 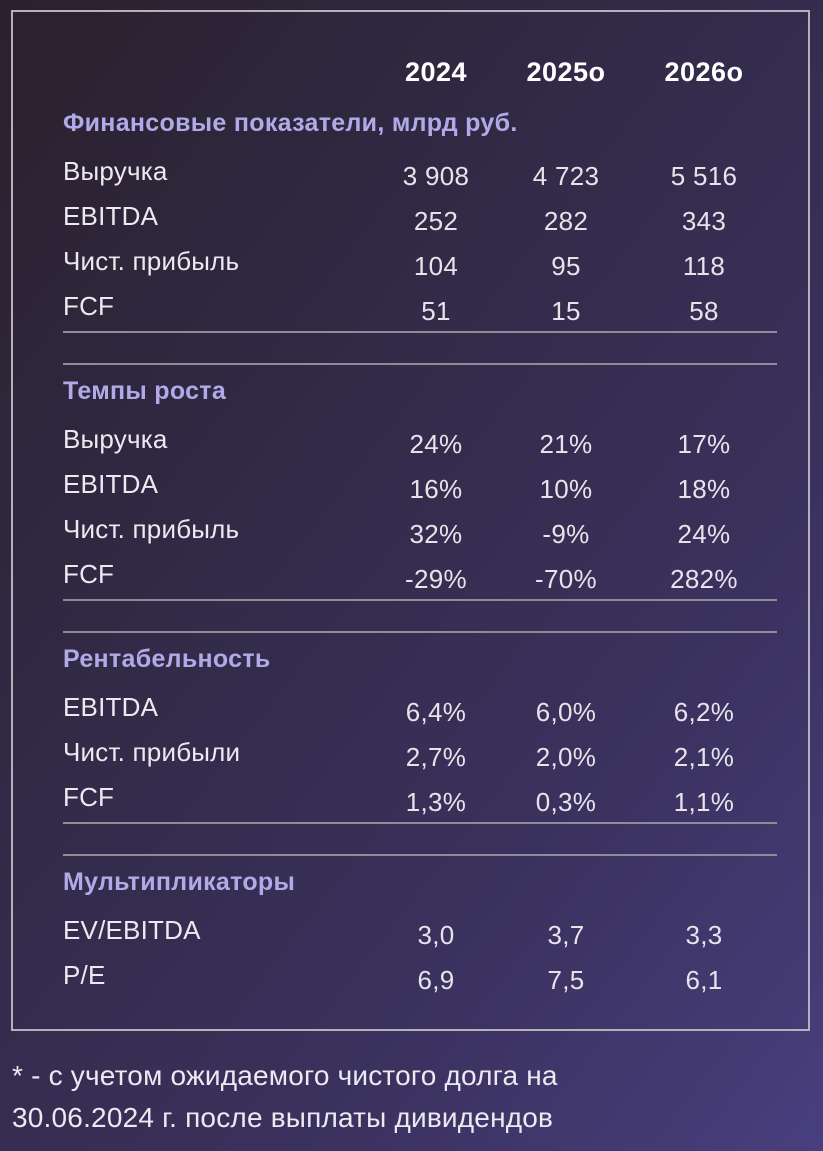 What do you see at coordinates (704, 311) in the screenshot?
I see `row-value: 58` at bounding box center [704, 311].